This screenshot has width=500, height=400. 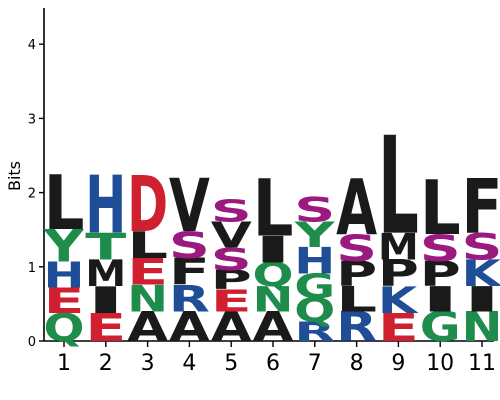 What do you see at coordinates (32, 268) in the screenshot?
I see `y-tick-label: 1` at bounding box center [32, 268].